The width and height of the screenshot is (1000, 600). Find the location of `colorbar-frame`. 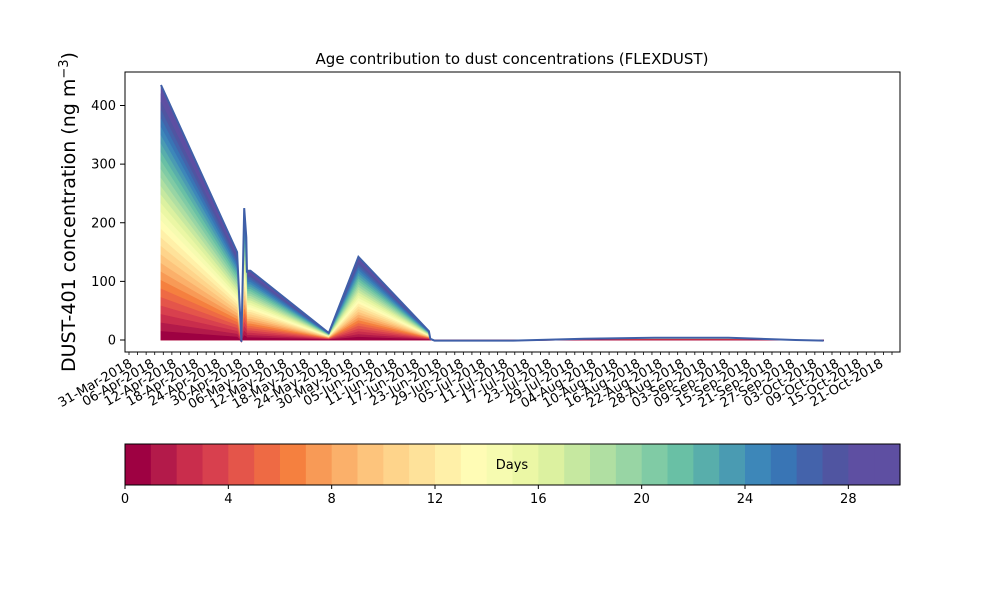

colorbar-frame is located at coordinates (512, 464).